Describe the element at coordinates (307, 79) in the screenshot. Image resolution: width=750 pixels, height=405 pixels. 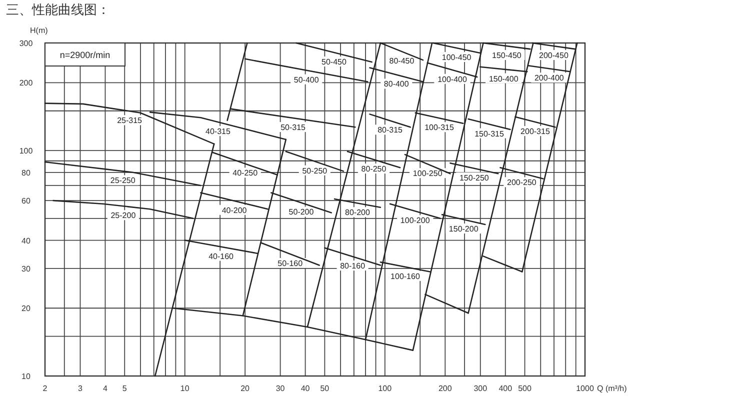
I see `series-label: 50-400` at that location.